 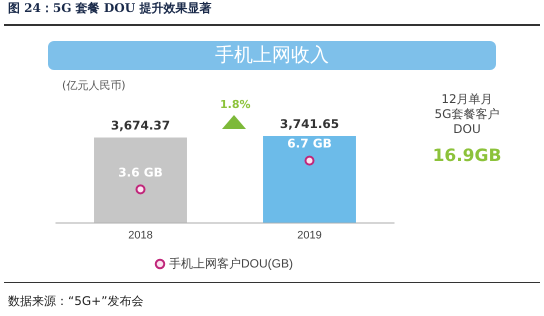 What do you see at coordinates (309, 143) in the screenshot?
I see `data-label: 6.7 GB` at bounding box center [309, 143].